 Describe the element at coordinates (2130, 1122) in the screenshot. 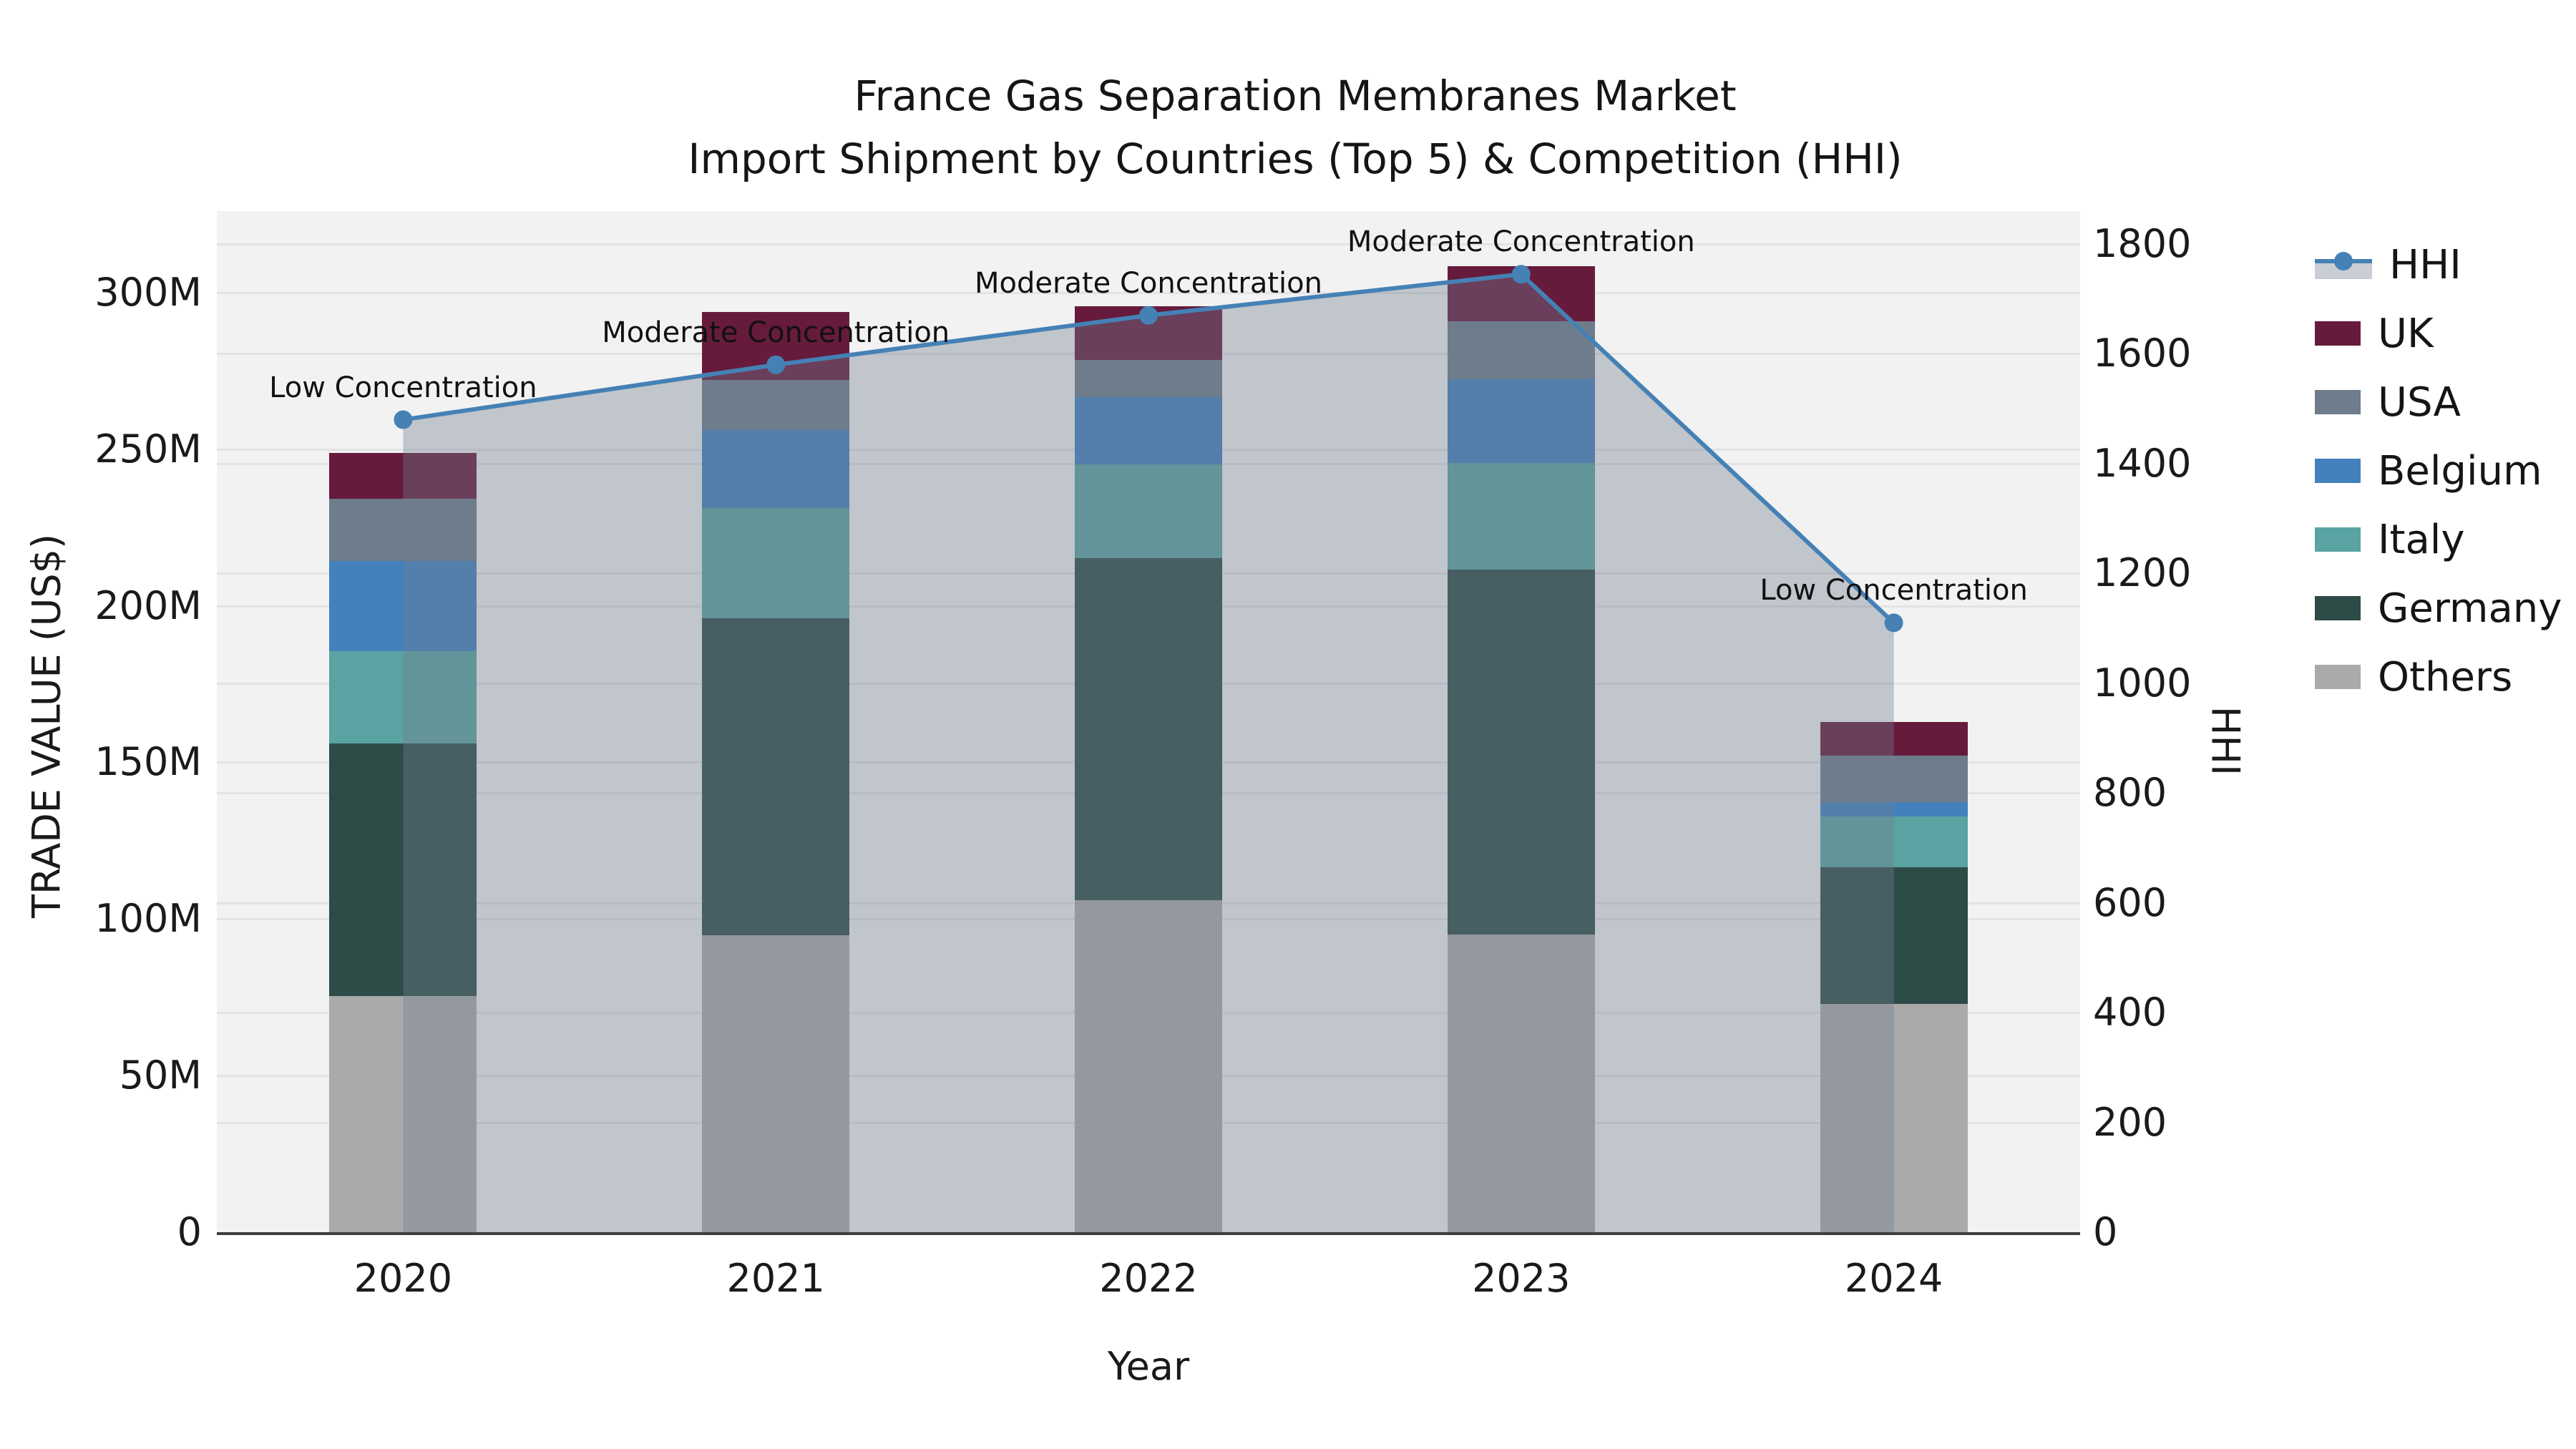

I see `right-tick-200: 200` at that location.